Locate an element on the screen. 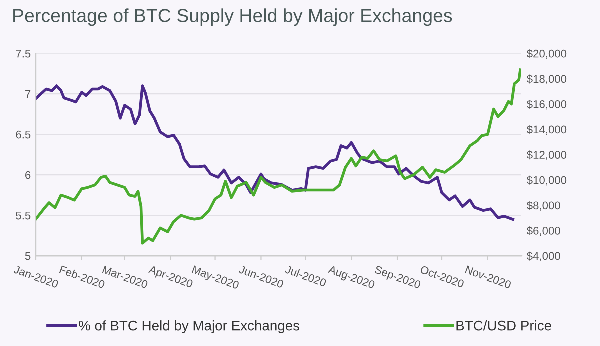  y-tick-label: 6.5 is located at coordinates (23, 134).